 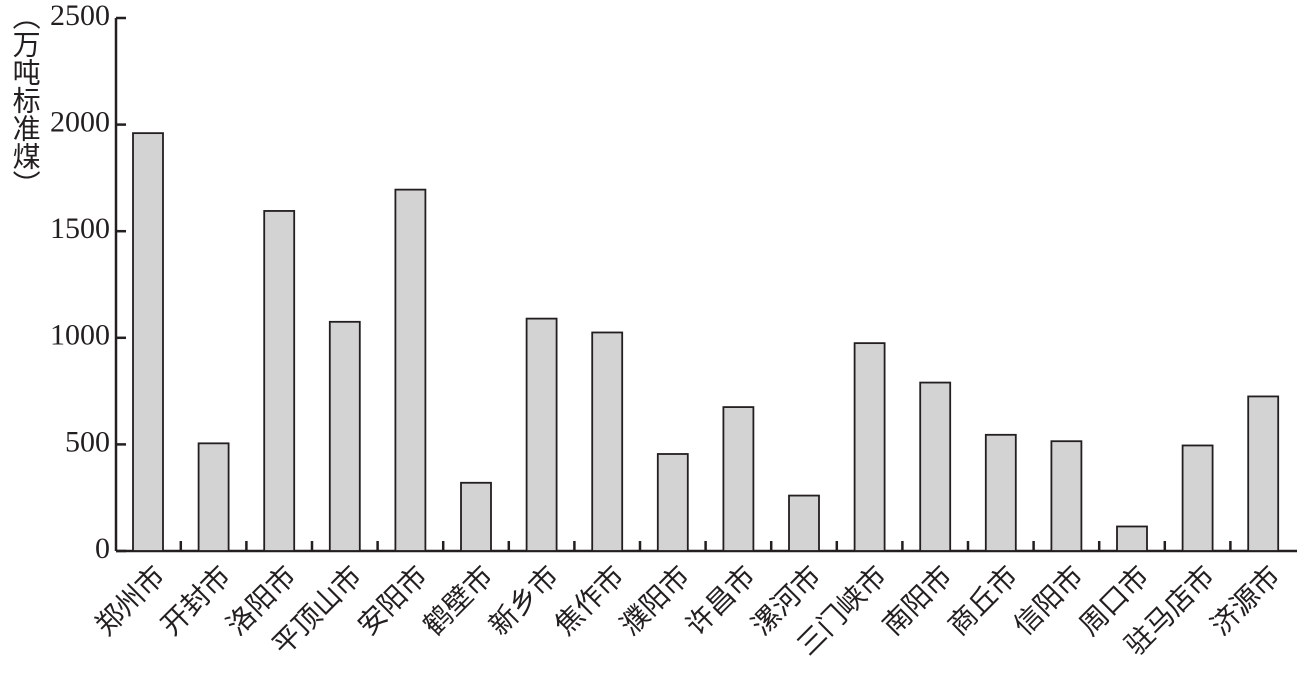 What do you see at coordinates (87, 441) in the screenshot?
I see `y-tick-label: 500` at bounding box center [87, 441].